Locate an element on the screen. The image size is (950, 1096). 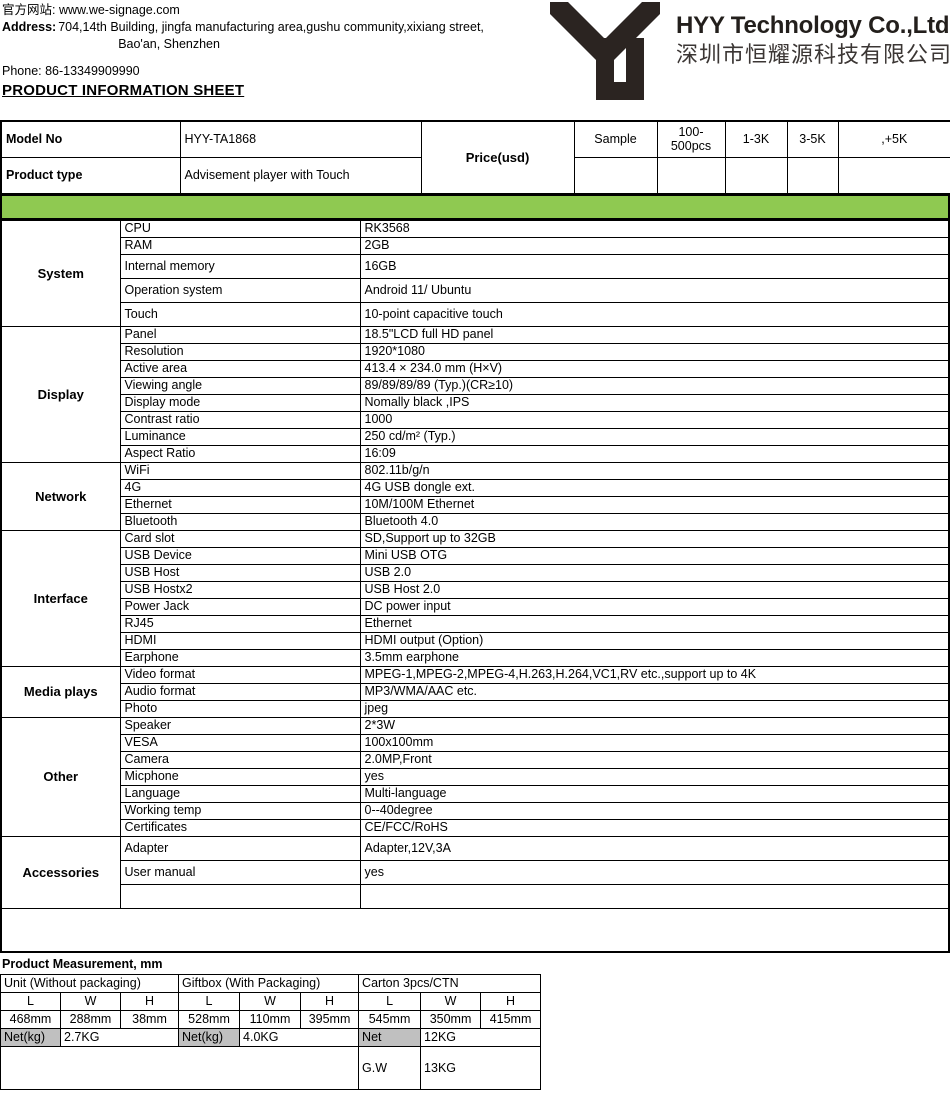
measurement-value-0-2: 38mm is located at coordinates (149, 1019).